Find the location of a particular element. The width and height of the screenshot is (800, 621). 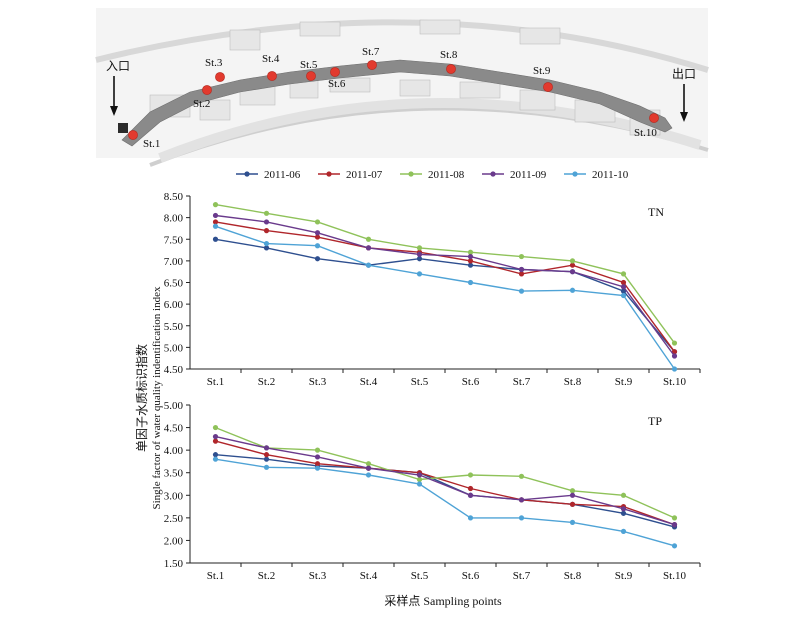

y-tick-label: 3.00 is located at coordinates (174, 496).